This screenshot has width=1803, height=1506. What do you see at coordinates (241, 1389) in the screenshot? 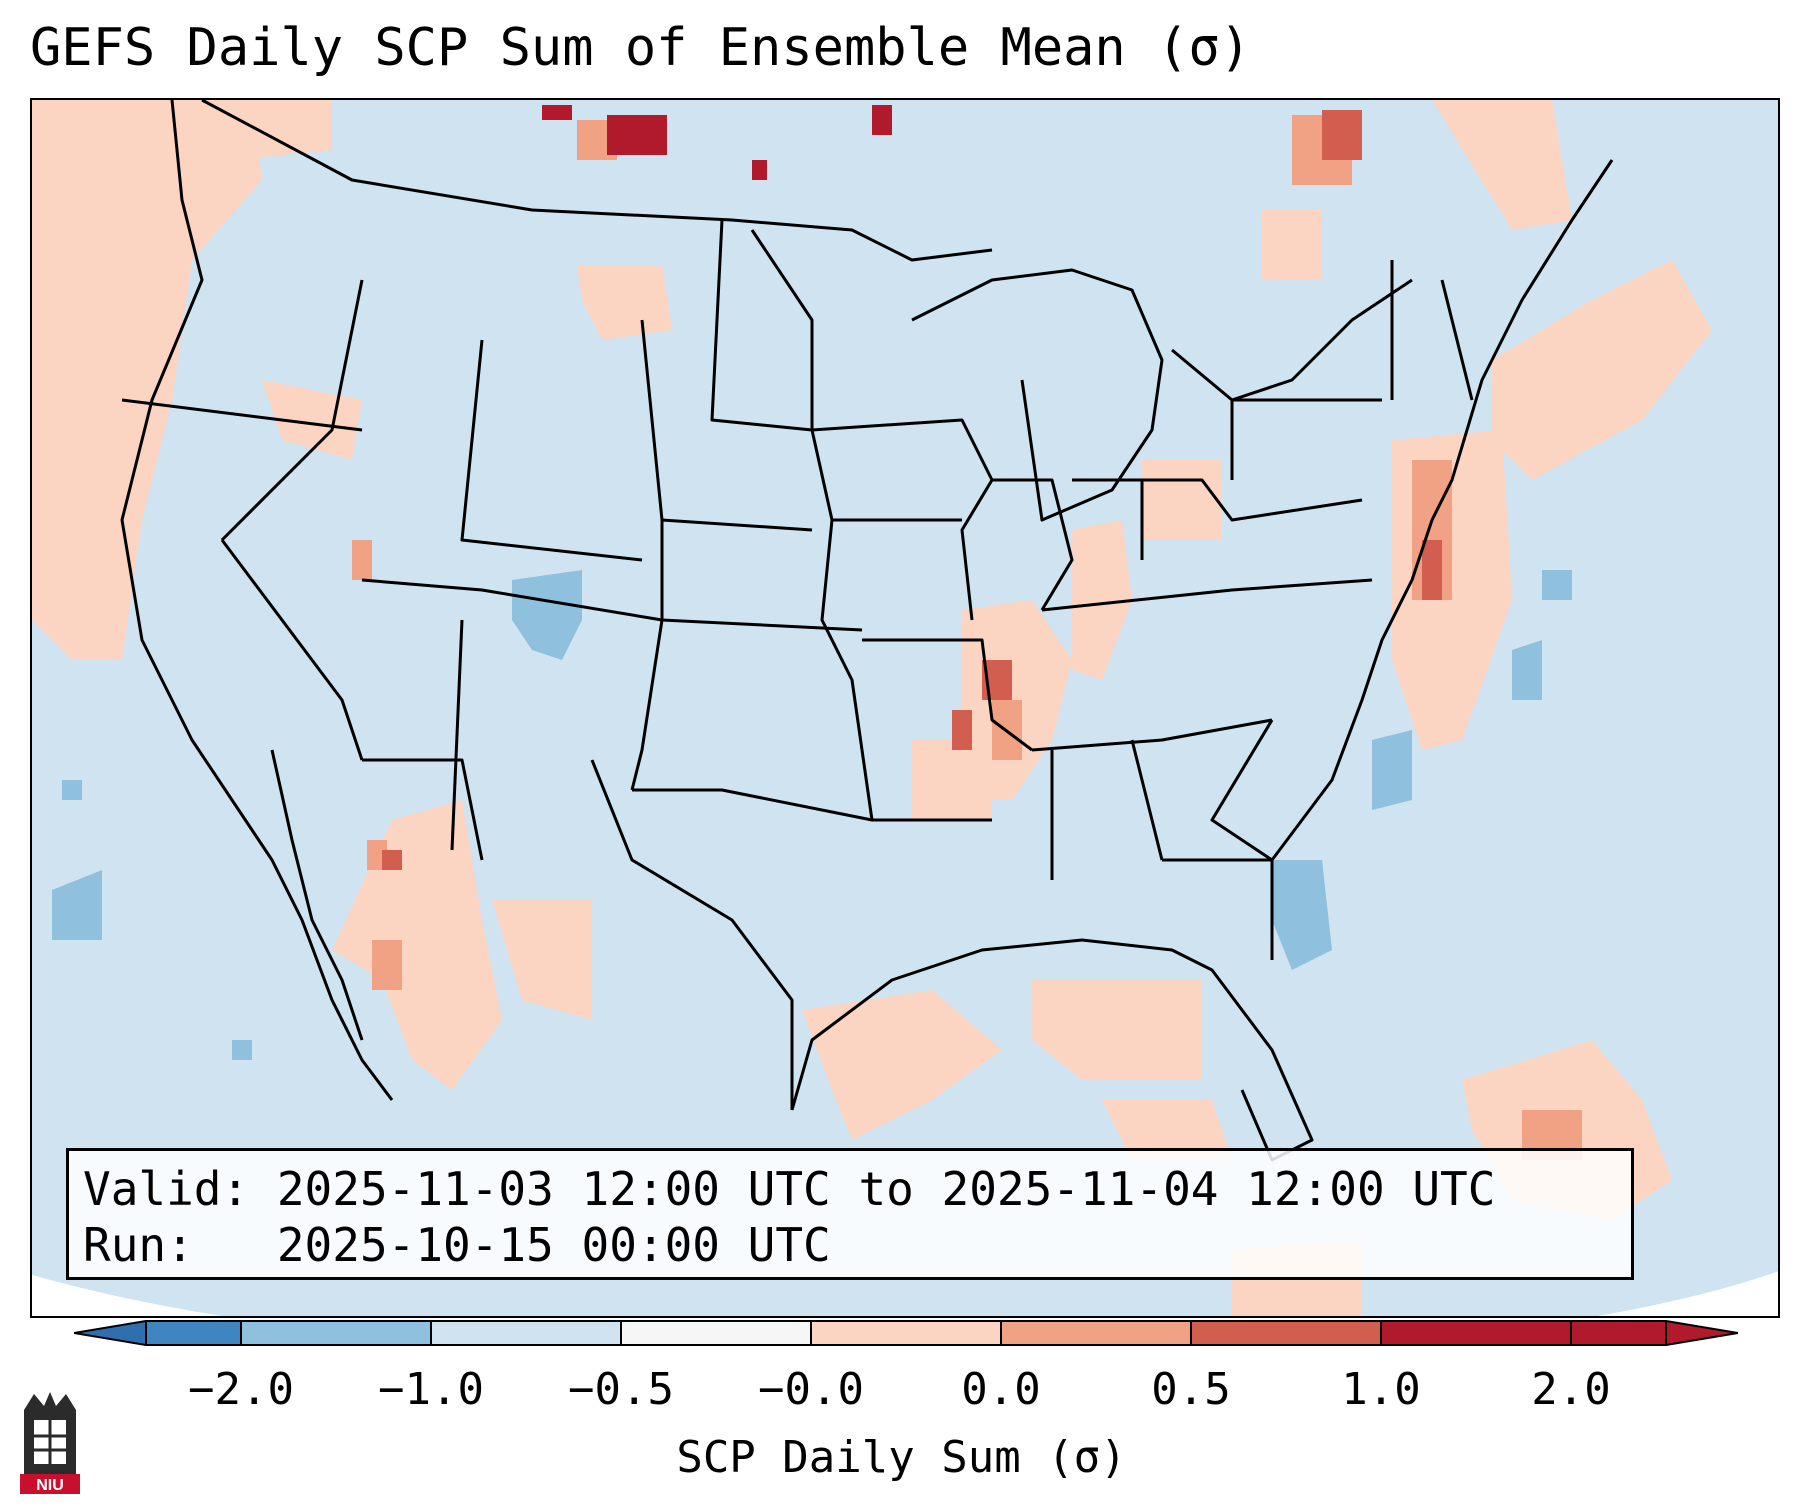
I see `colorbar-tick-label: −2.0` at bounding box center [241, 1389].